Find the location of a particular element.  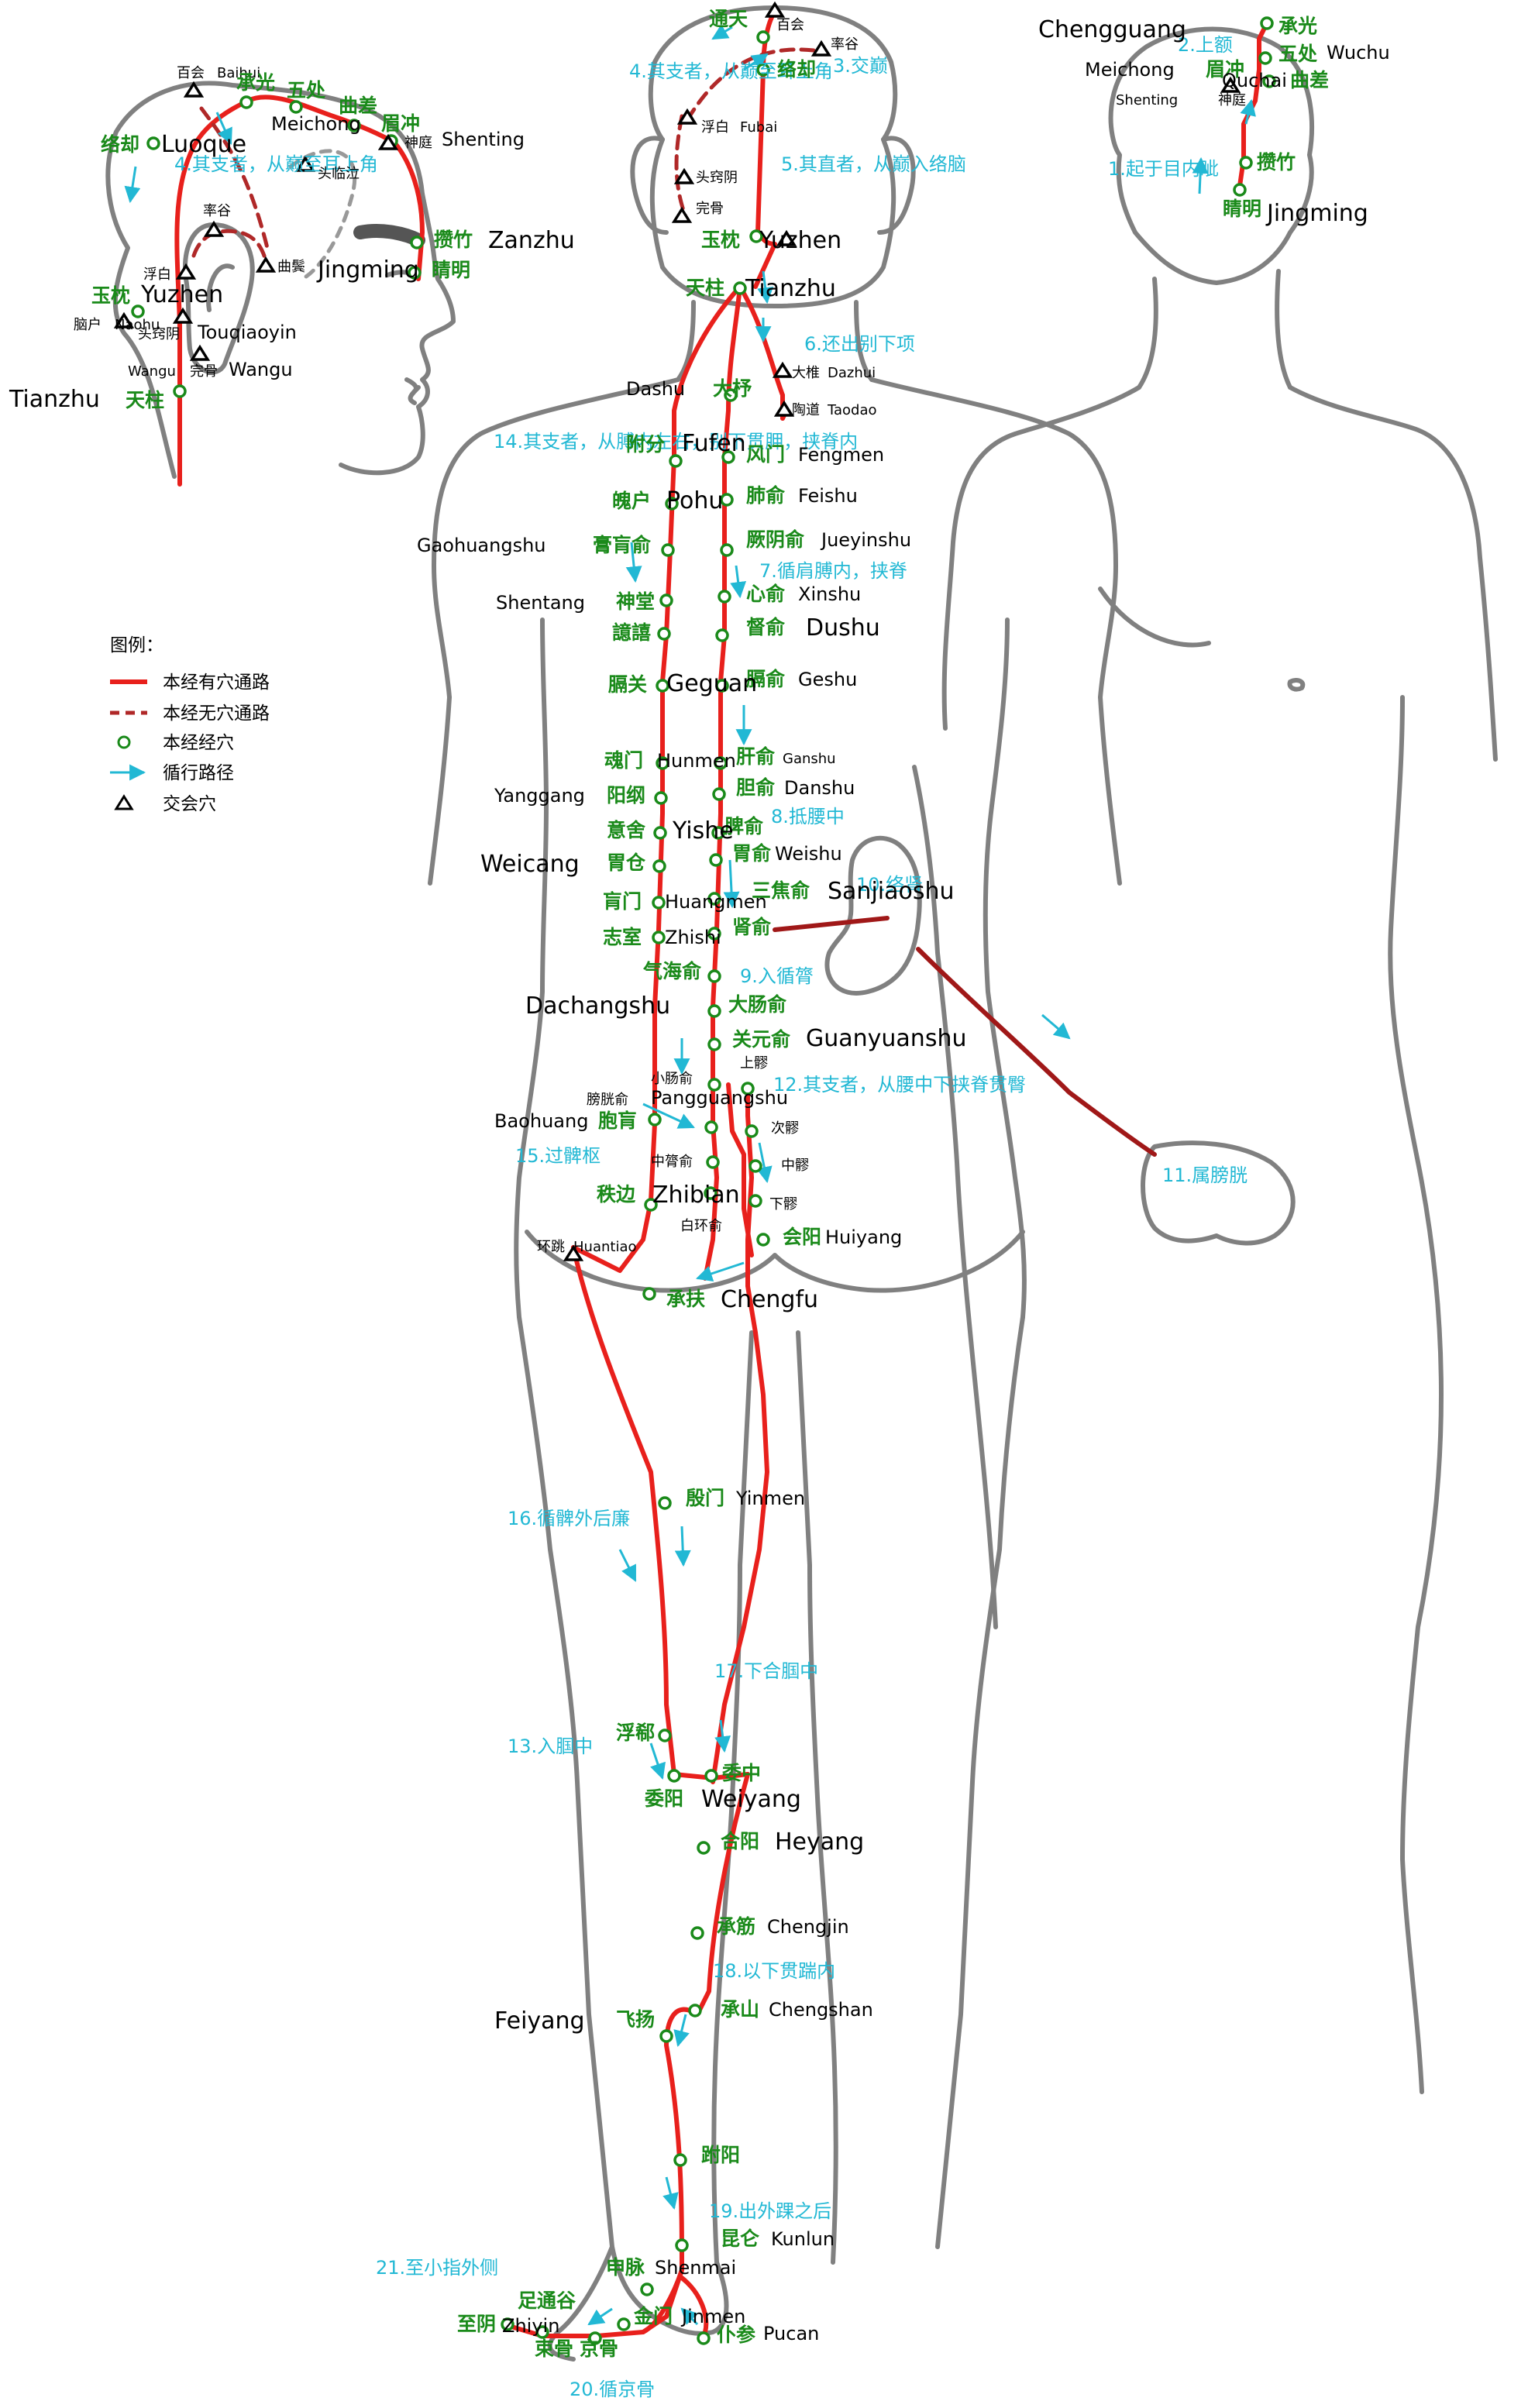

label-dachangshu-cn: 大肠俞 is located at coordinates (757, 1005).